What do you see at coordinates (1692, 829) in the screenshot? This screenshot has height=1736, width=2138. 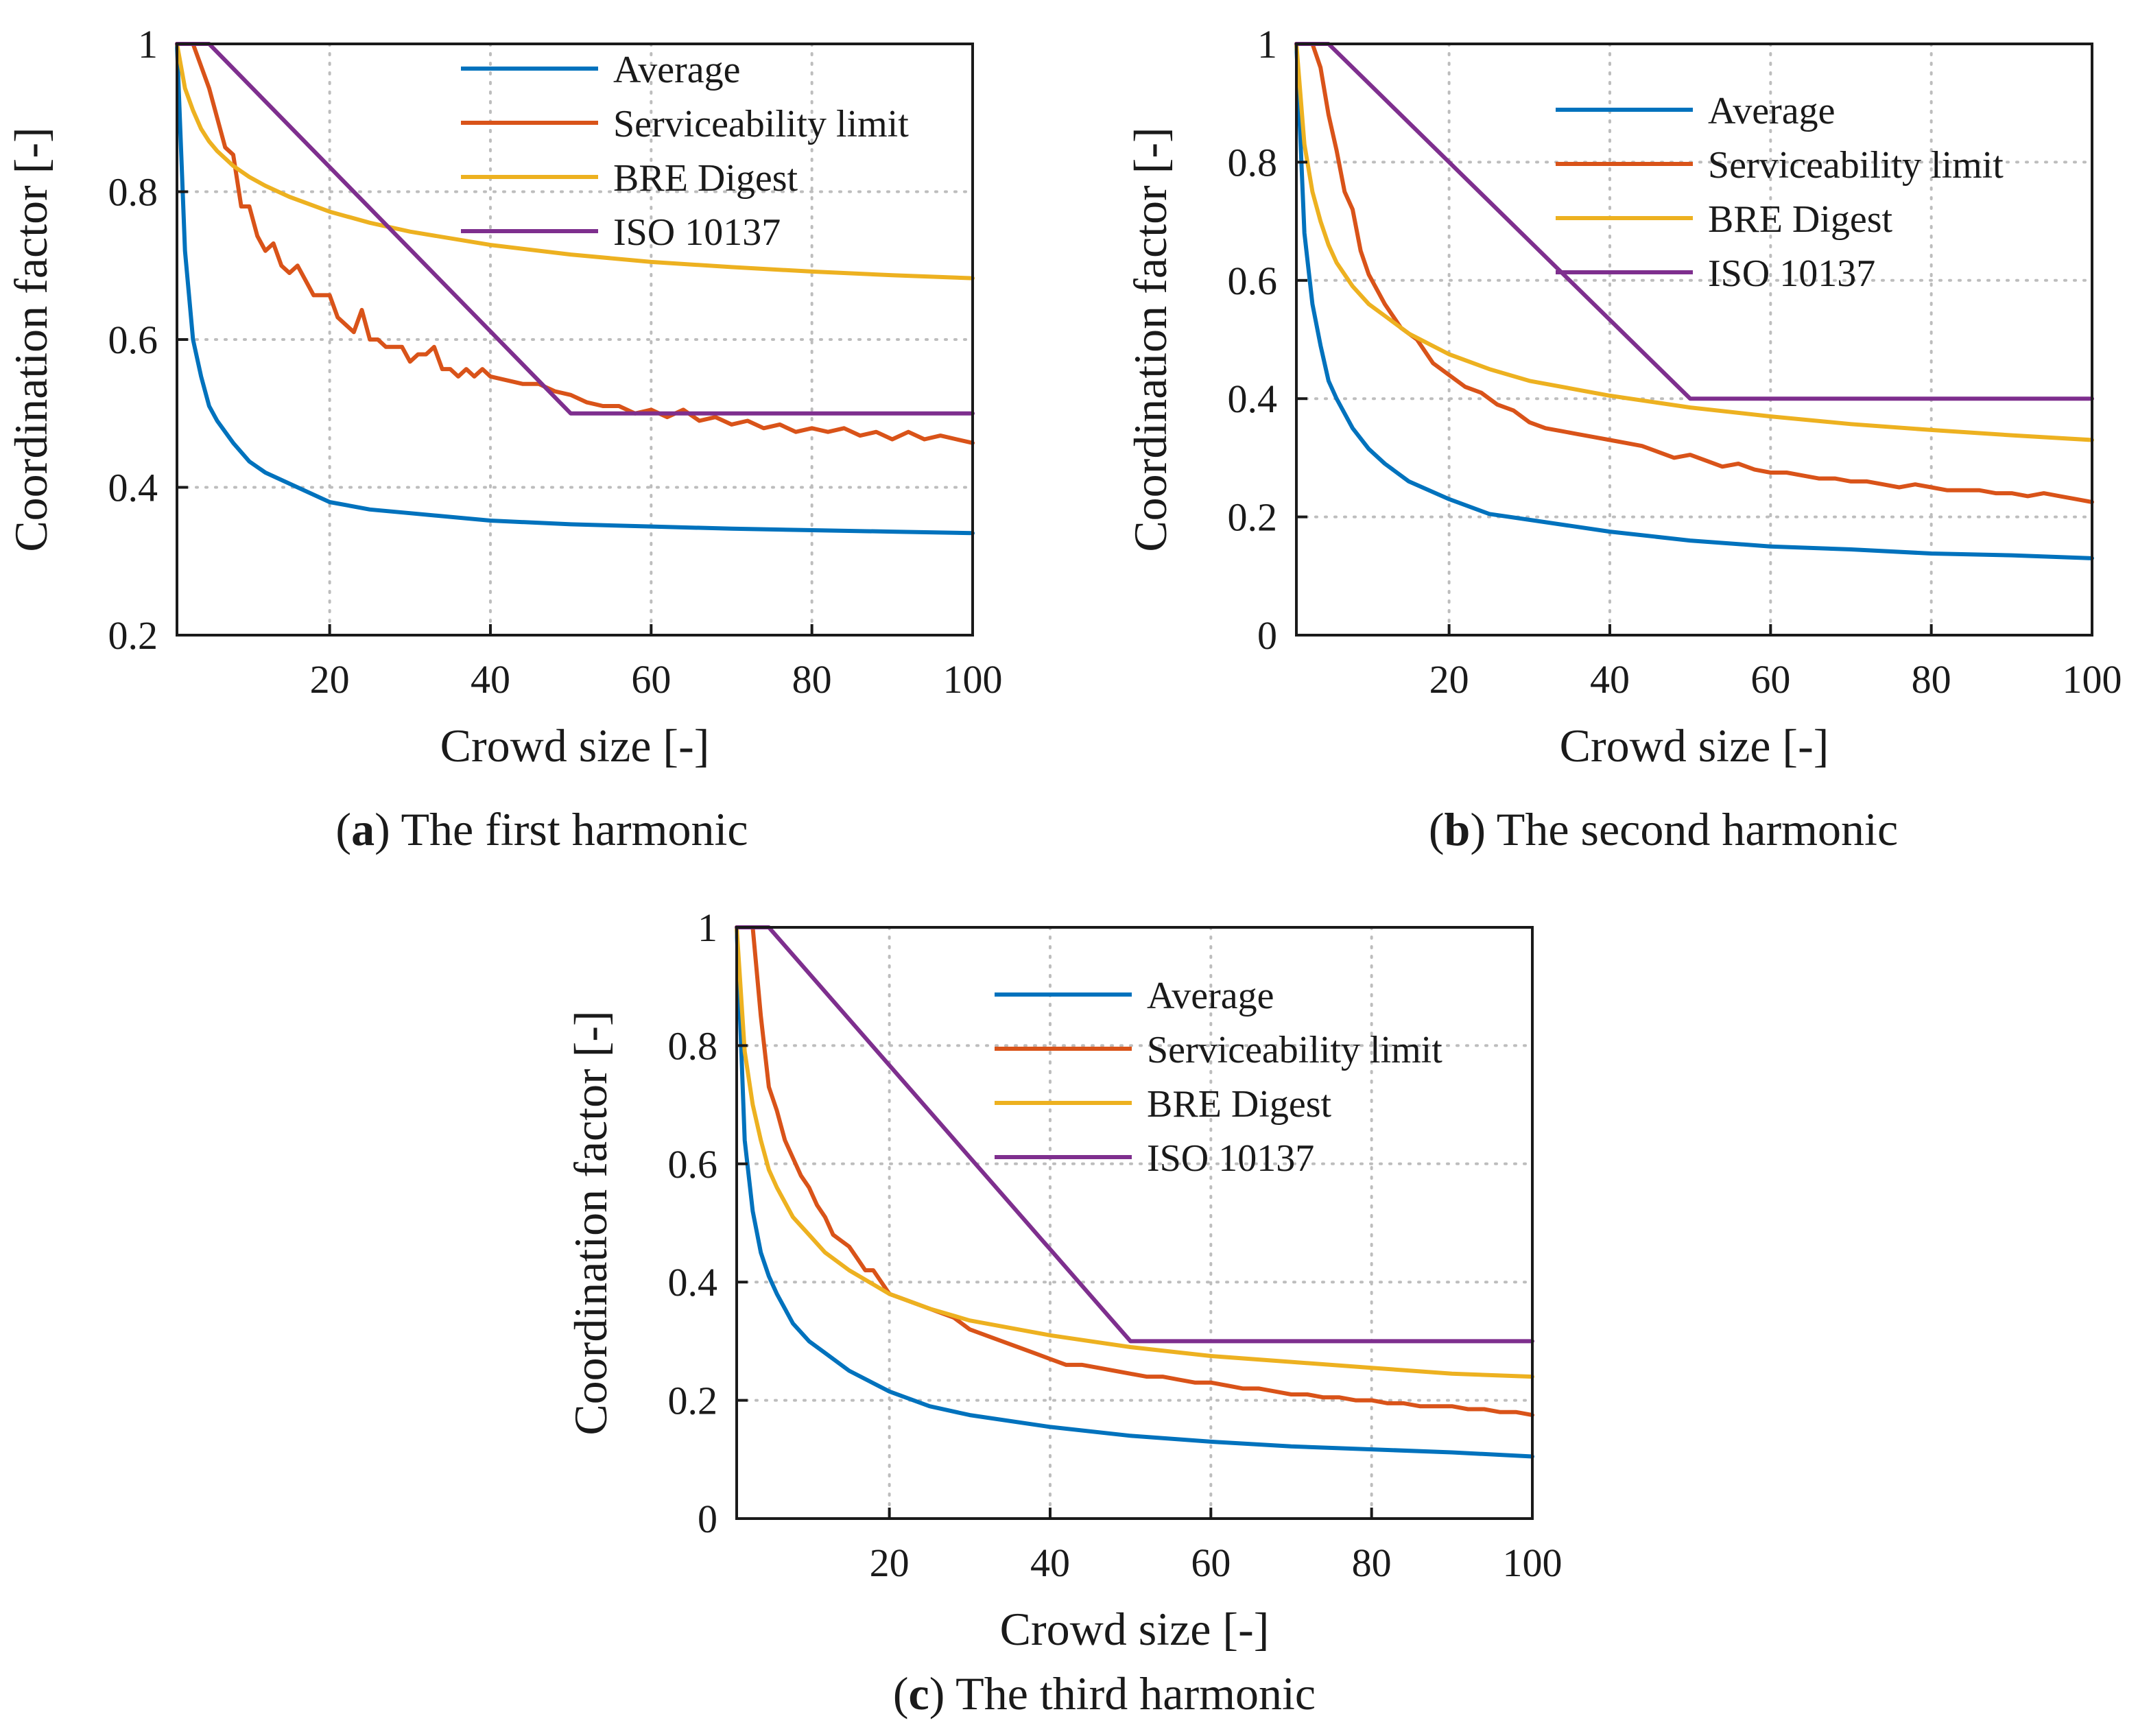 I see `caption-text: The second harmonic` at bounding box center [1692, 829].